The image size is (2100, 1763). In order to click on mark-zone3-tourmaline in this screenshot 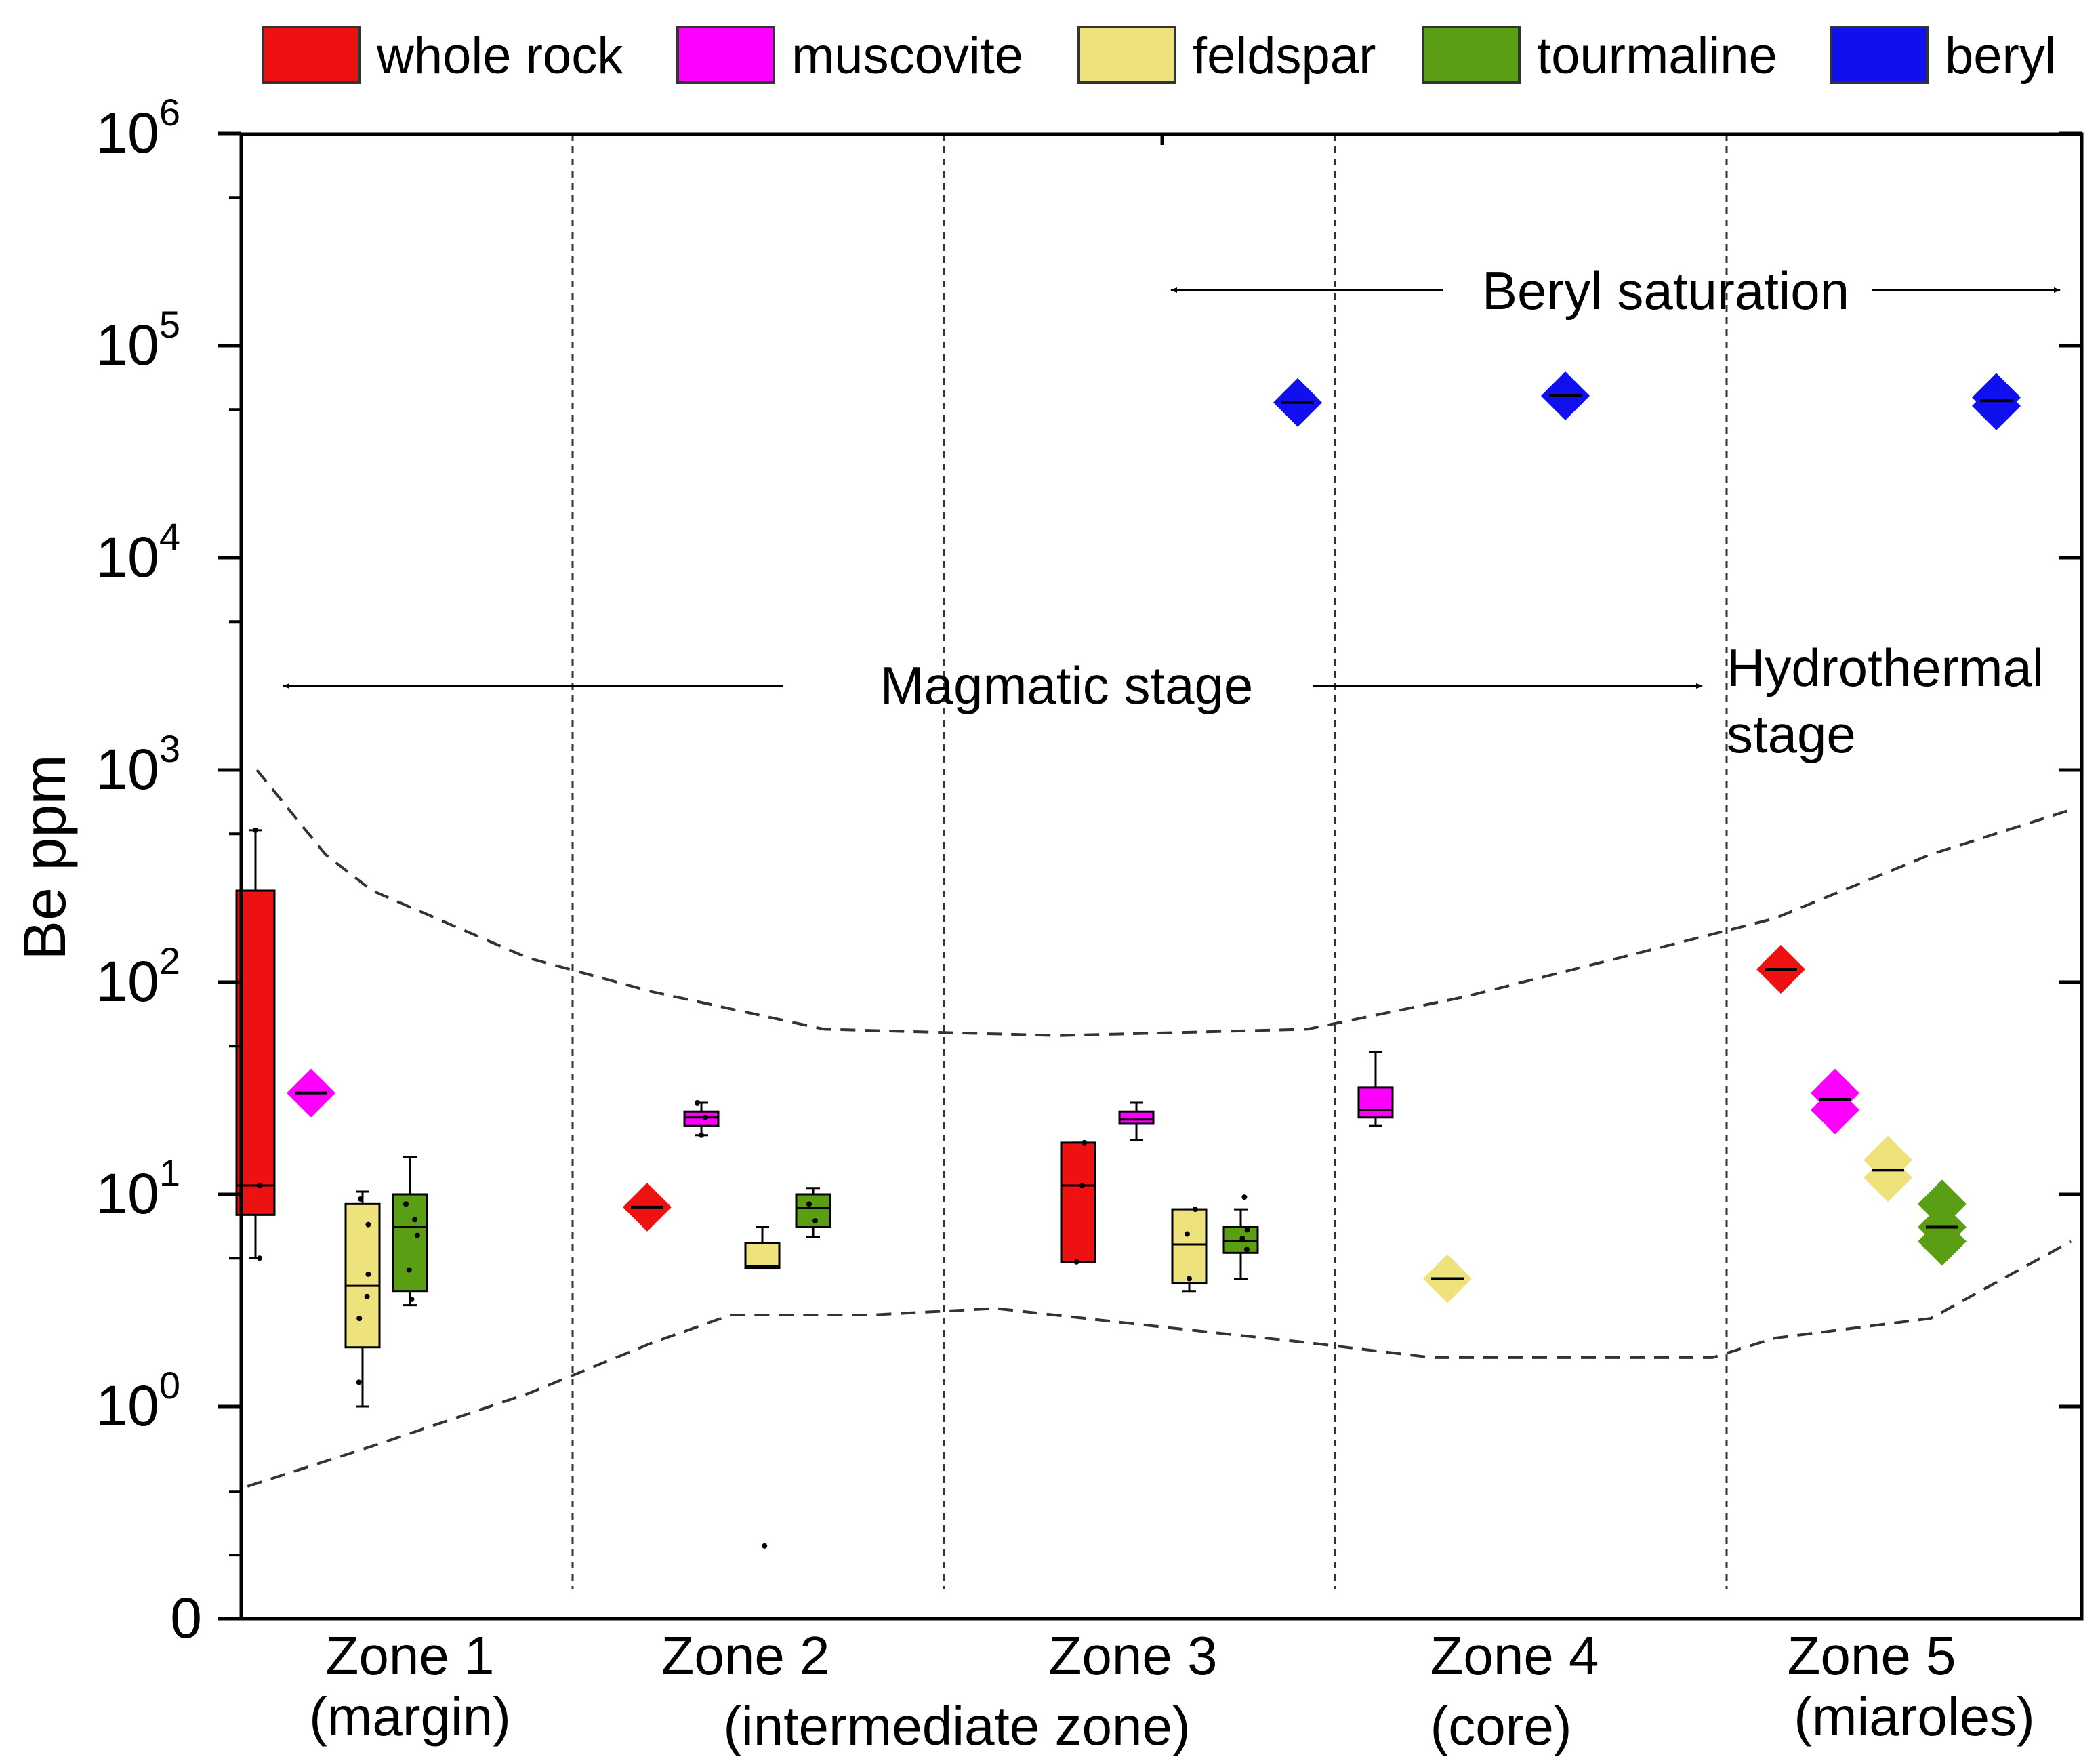, I will do `click(1240, 1237)`.